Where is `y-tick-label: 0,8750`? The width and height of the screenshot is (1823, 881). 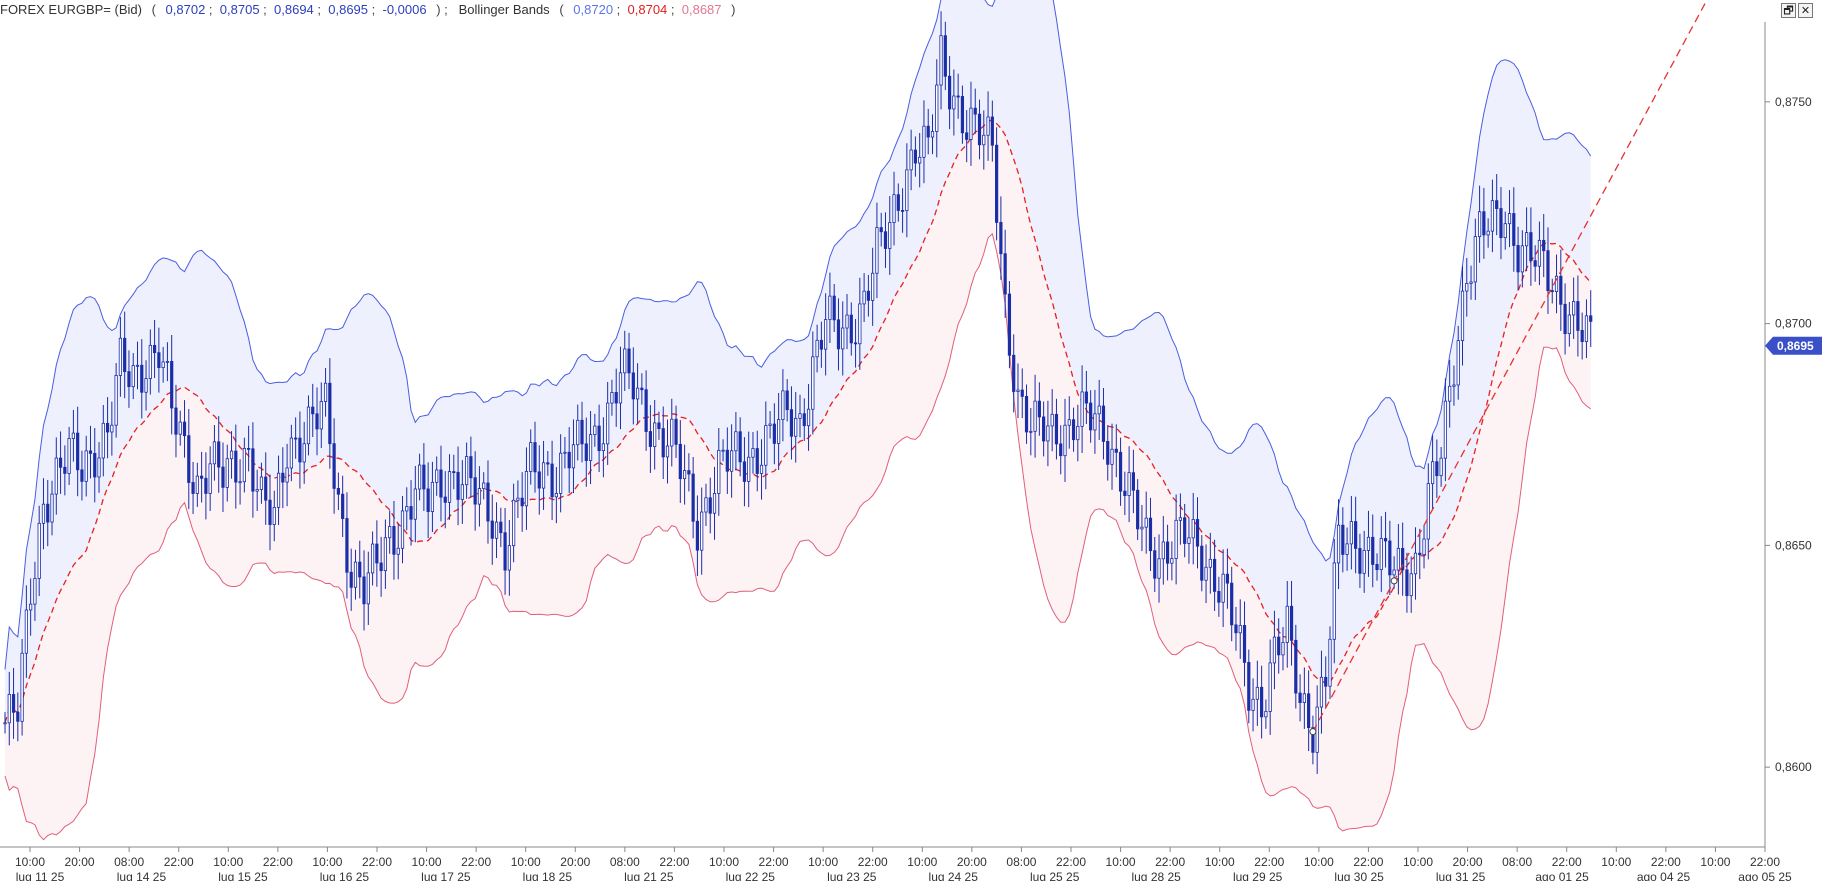 y-tick-label: 0,8750 is located at coordinates (1793, 102).